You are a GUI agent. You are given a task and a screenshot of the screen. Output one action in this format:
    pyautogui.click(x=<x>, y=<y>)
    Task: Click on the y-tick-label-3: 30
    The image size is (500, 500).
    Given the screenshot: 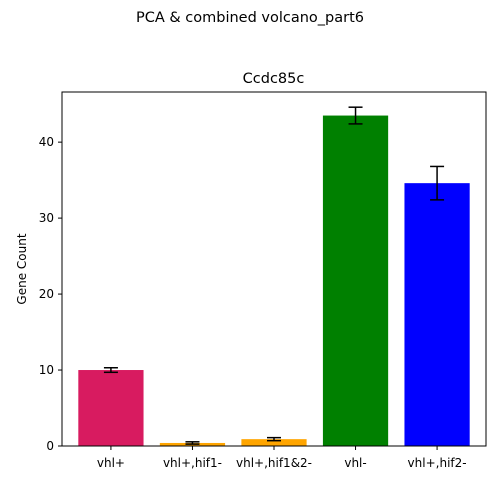 What is the action you would take?
    pyautogui.click(x=46, y=218)
    